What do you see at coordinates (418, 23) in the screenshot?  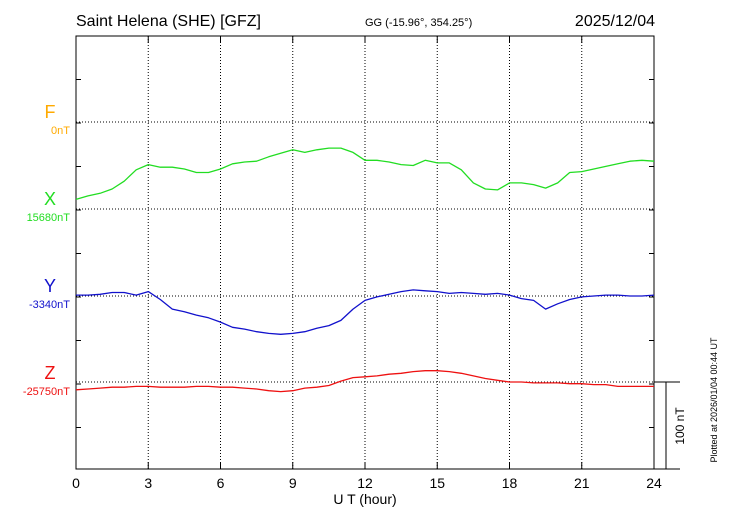 I see `coordinates-label: GG (-15.96°, 354.25°)` at bounding box center [418, 23].